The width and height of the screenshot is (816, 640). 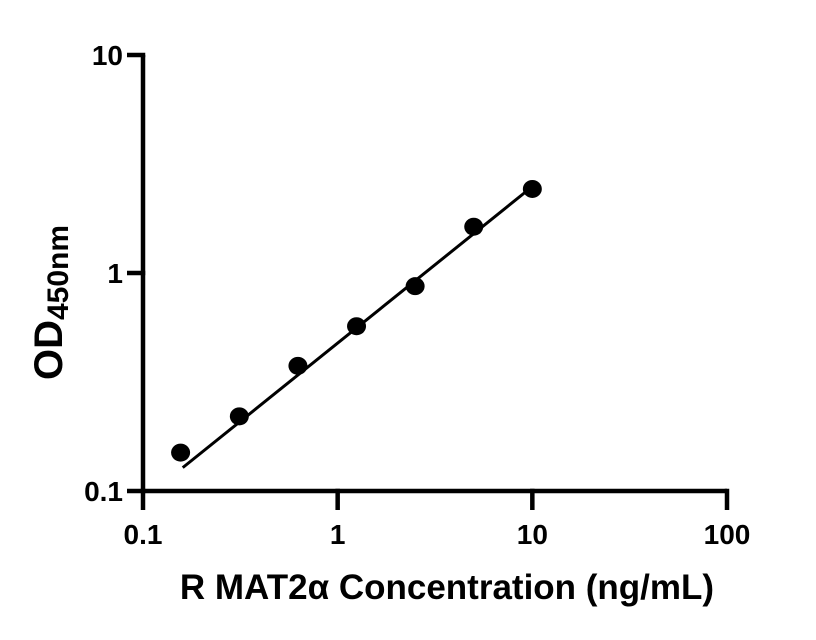 I want to click on x-tick-label: 0.1, so click(x=143, y=534).